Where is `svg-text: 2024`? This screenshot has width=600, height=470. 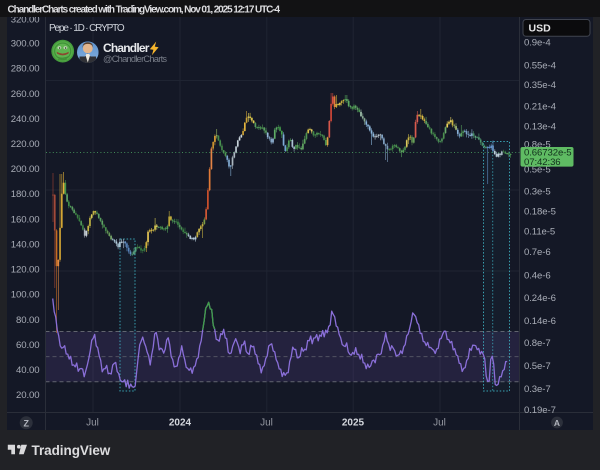 svg-text: 2024 is located at coordinates (180, 423).